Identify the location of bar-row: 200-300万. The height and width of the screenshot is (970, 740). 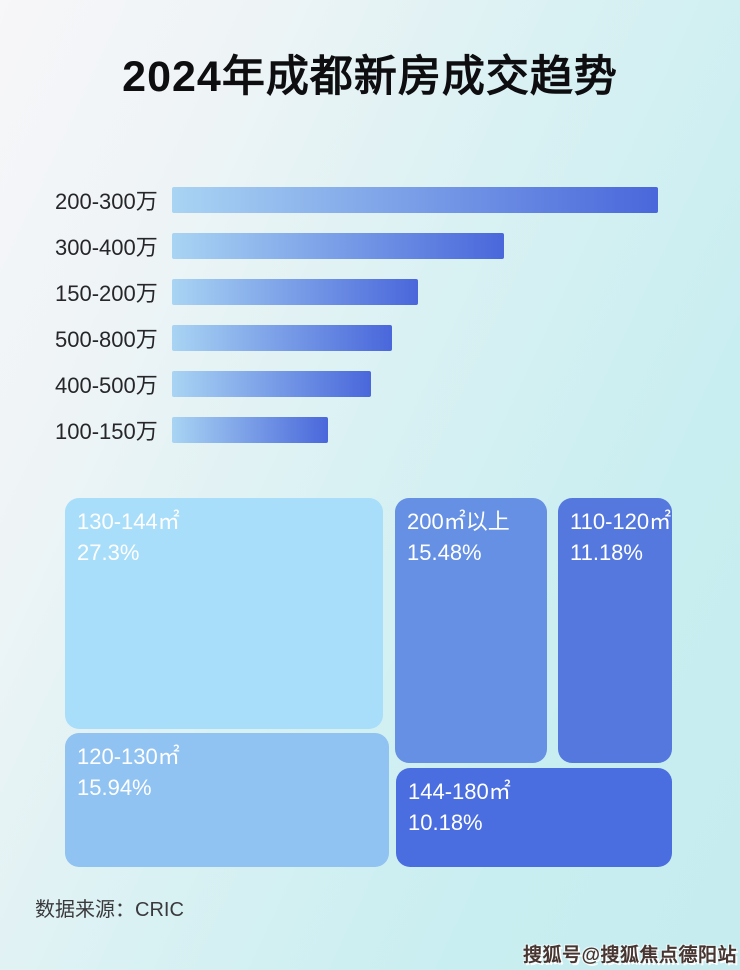
(375, 200).